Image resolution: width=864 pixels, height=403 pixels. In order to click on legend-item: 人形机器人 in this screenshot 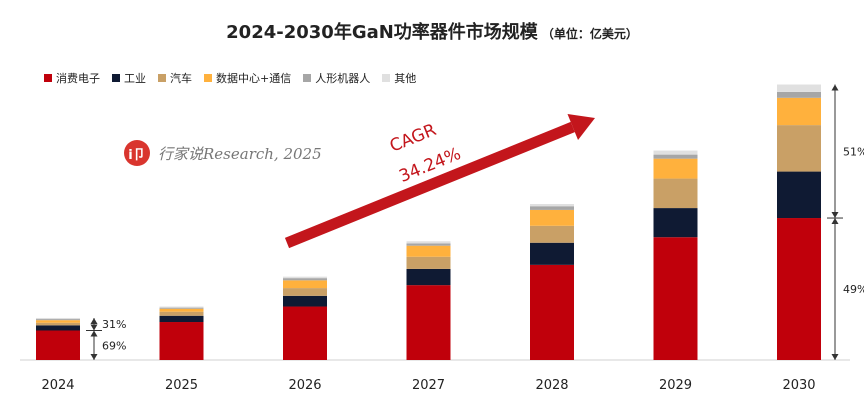, I will do `click(336, 78)`.